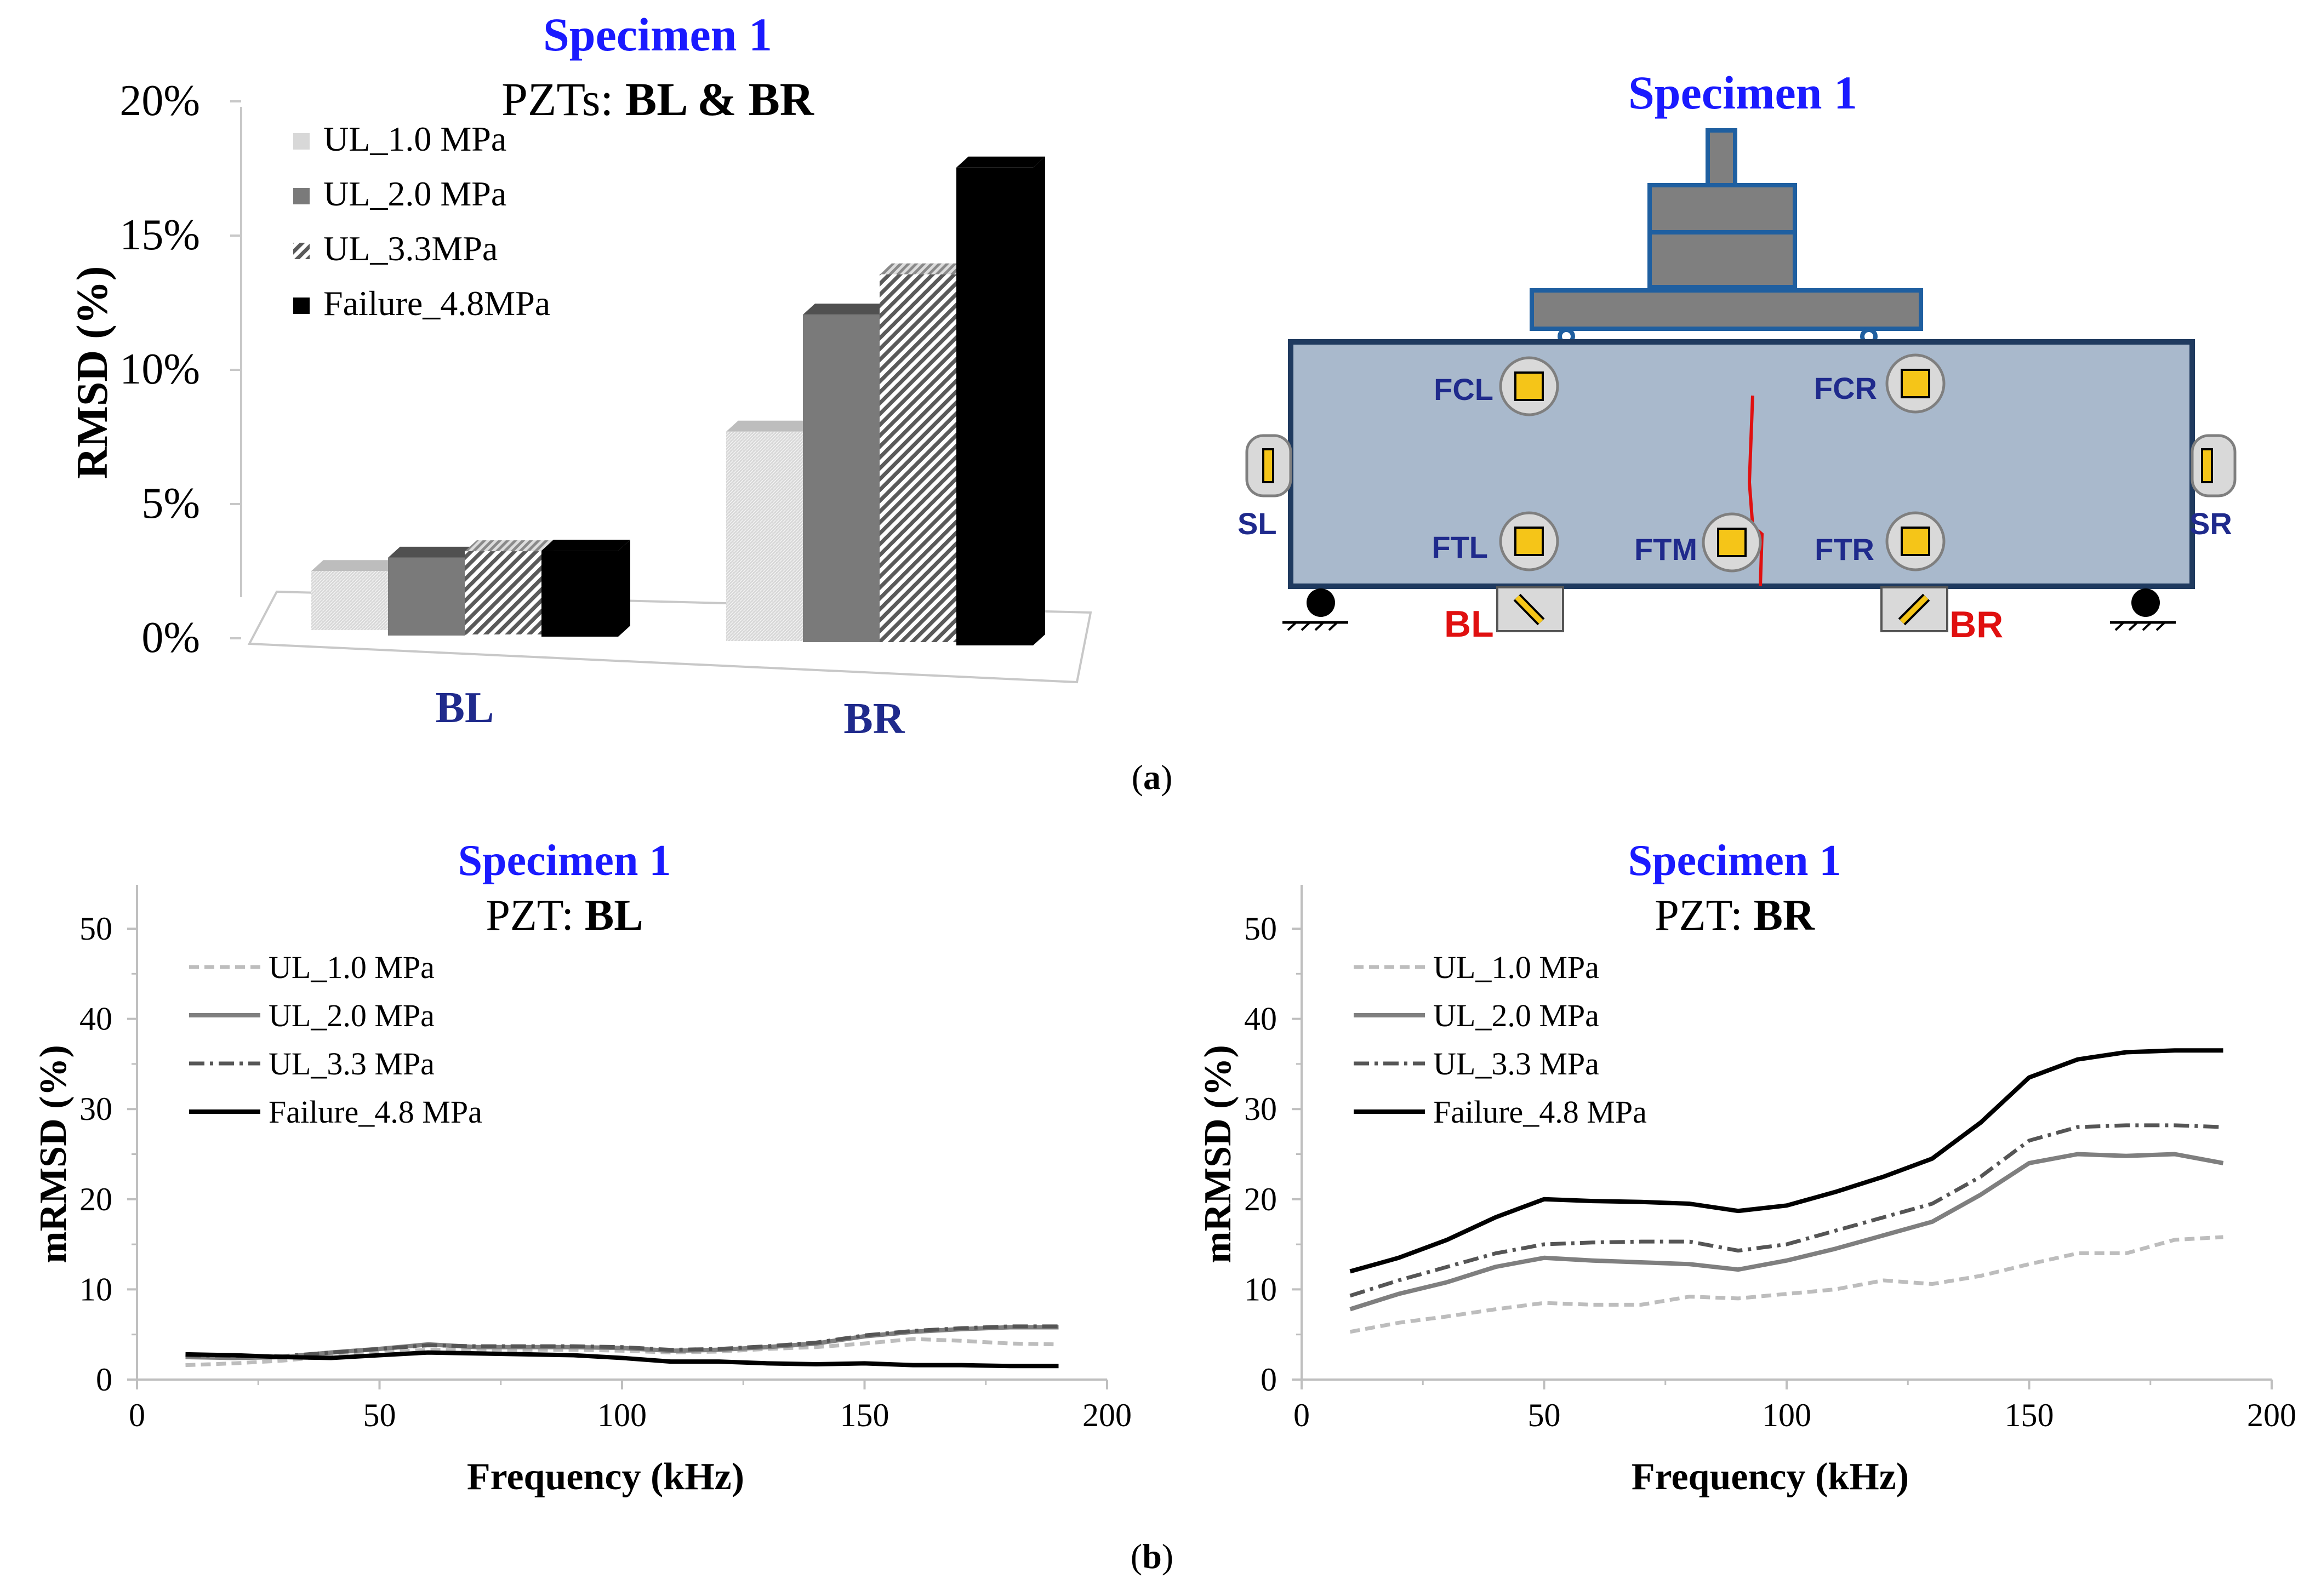 This screenshot has height=1596, width=2304. Describe the element at coordinates (535, 915) in the screenshot. I see `line-chart-BL-title-prefix: PZT:` at that location.